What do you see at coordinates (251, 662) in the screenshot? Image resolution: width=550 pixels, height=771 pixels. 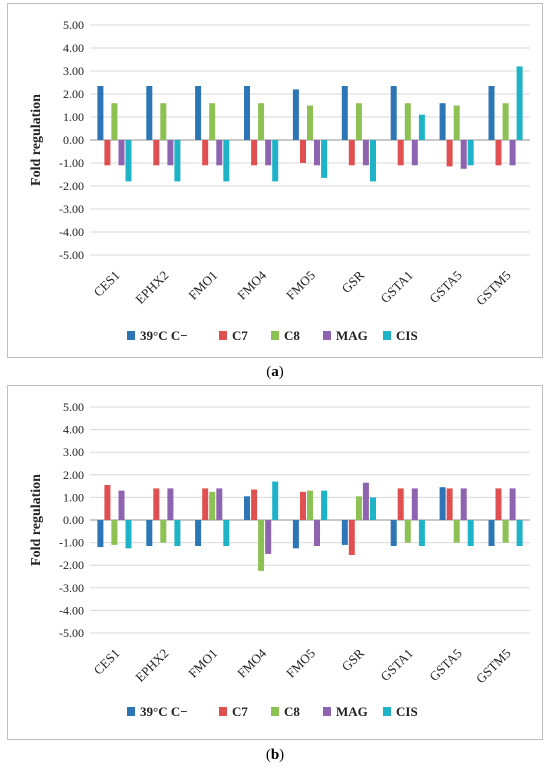 I see `x-tick-label: FMO4` at bounding box center [251, 662].